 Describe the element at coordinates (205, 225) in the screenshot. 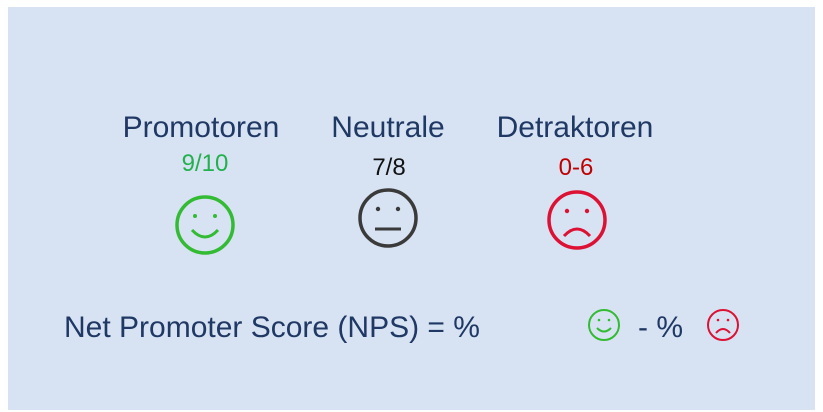

I see `happy-face` at that location.